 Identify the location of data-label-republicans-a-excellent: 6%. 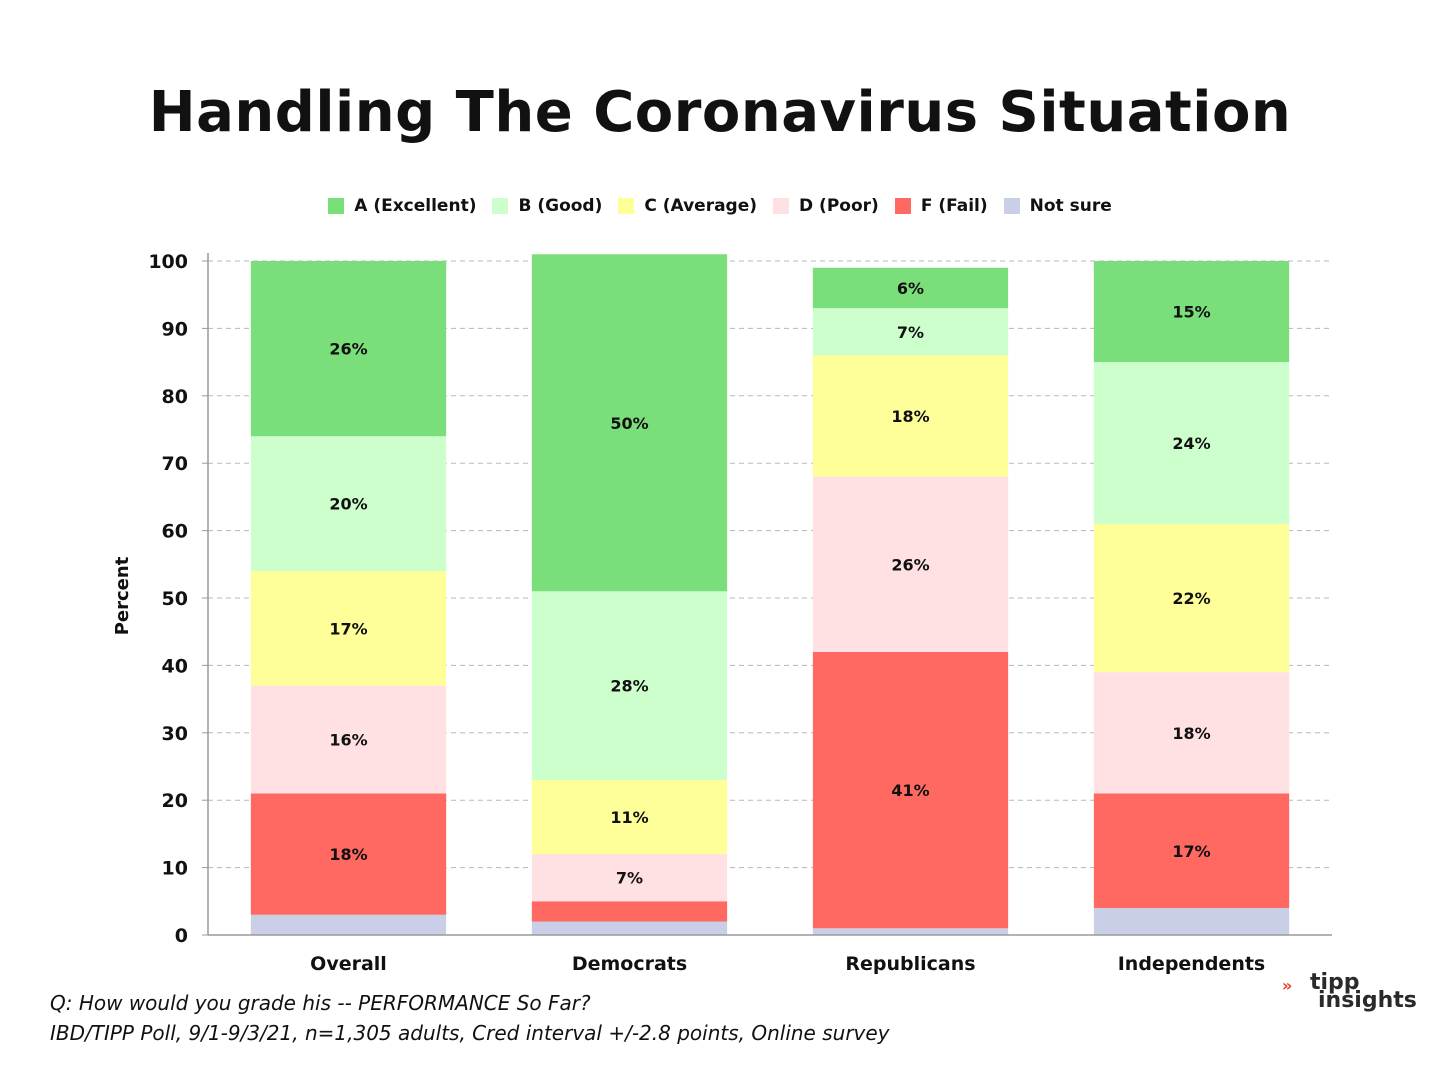
(910, 288).